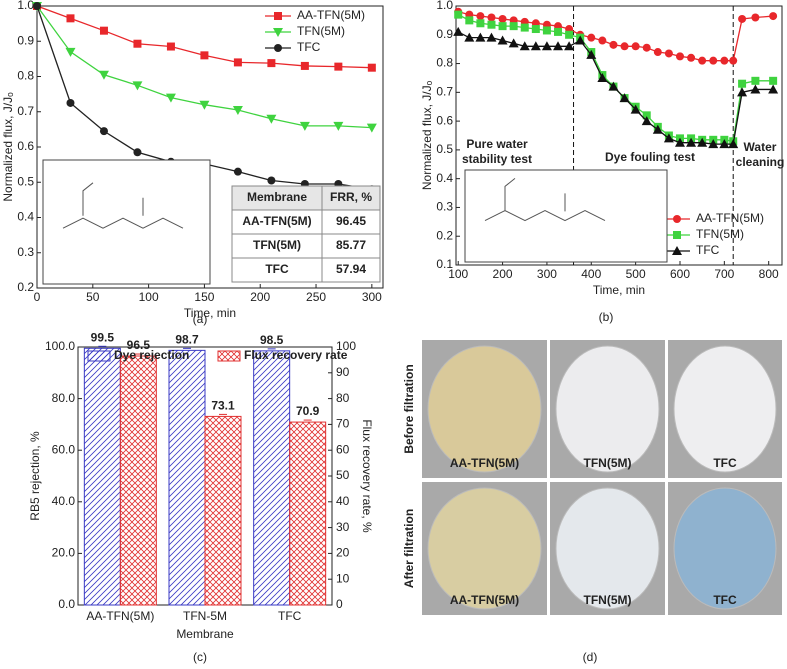 This screenshot has width=787, height=669. Describe the element at coordinates (650, 157) in the screenshot. I see `phase-annotation: Dye fouling test` at that location.